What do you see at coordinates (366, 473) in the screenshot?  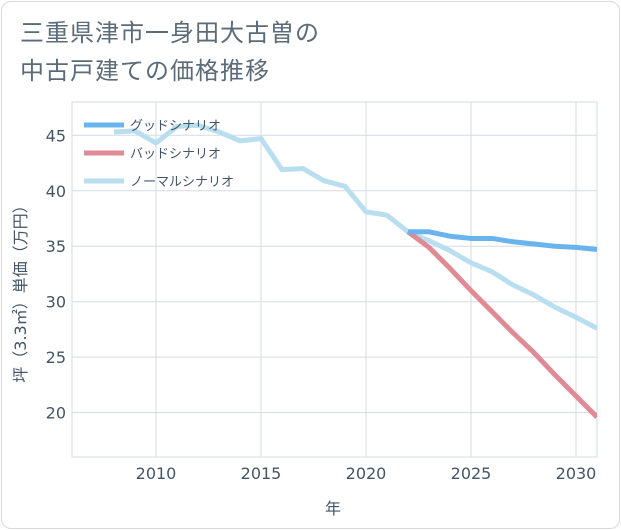 I see `x-tick-label-2020: 2020` at bounding box center [366, 473].